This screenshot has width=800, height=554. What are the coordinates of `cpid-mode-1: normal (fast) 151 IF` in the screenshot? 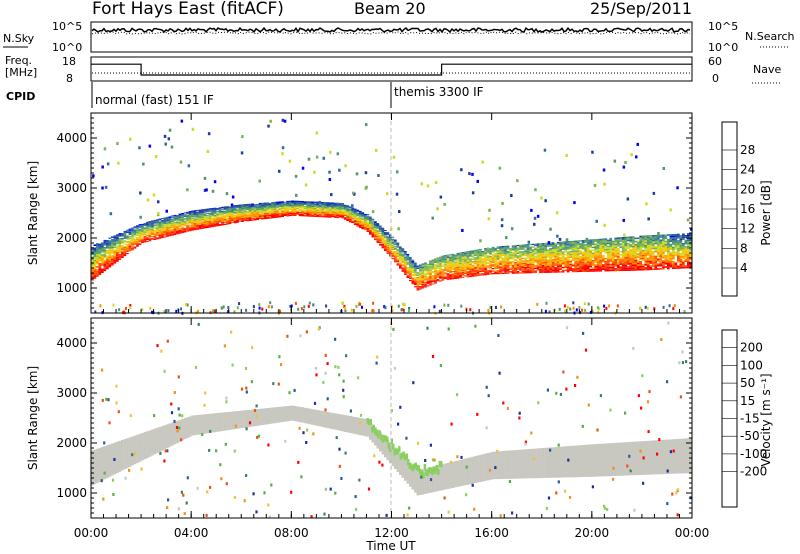 It's located at (154, 100).